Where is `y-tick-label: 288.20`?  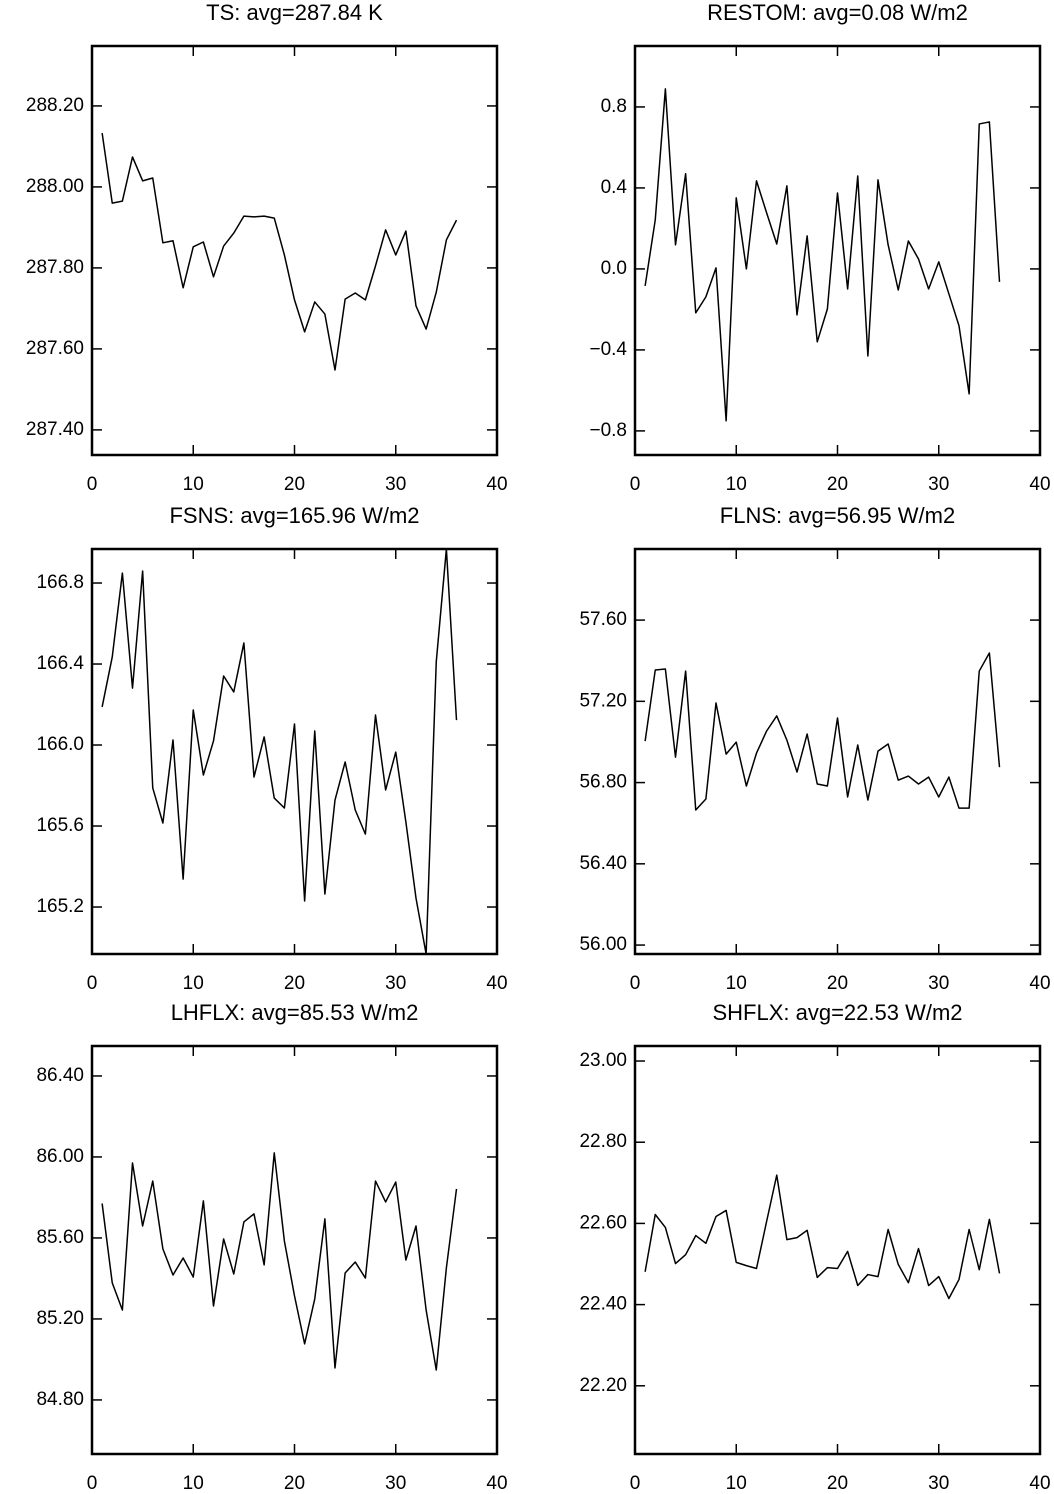
y-tick-label: 288.20 is located at coordinates (55, 105).